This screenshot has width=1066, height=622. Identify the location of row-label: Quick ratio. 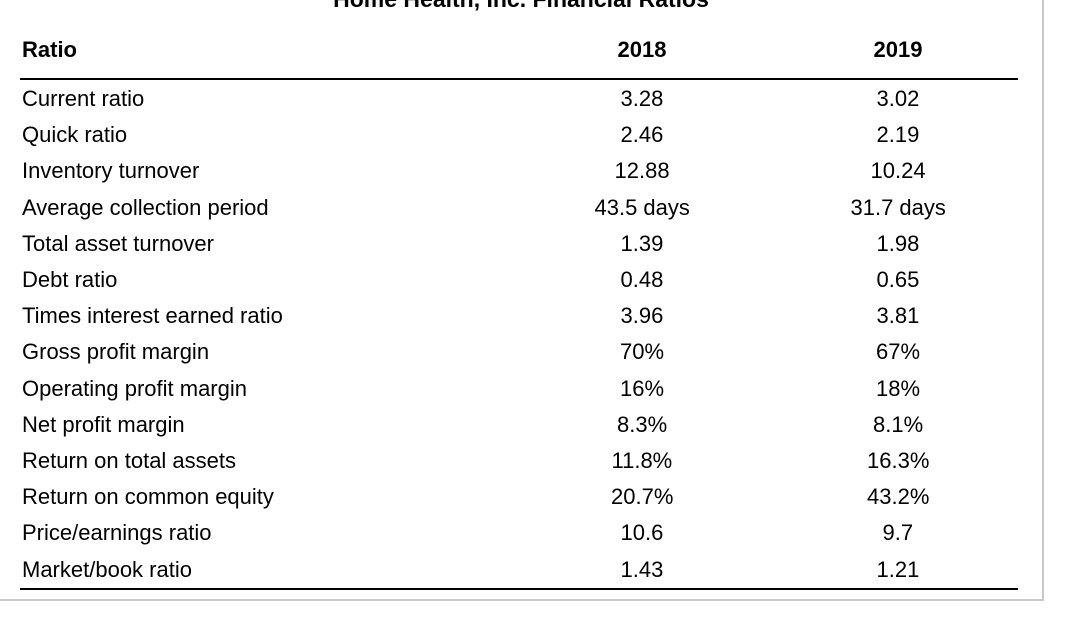
(75, 135).